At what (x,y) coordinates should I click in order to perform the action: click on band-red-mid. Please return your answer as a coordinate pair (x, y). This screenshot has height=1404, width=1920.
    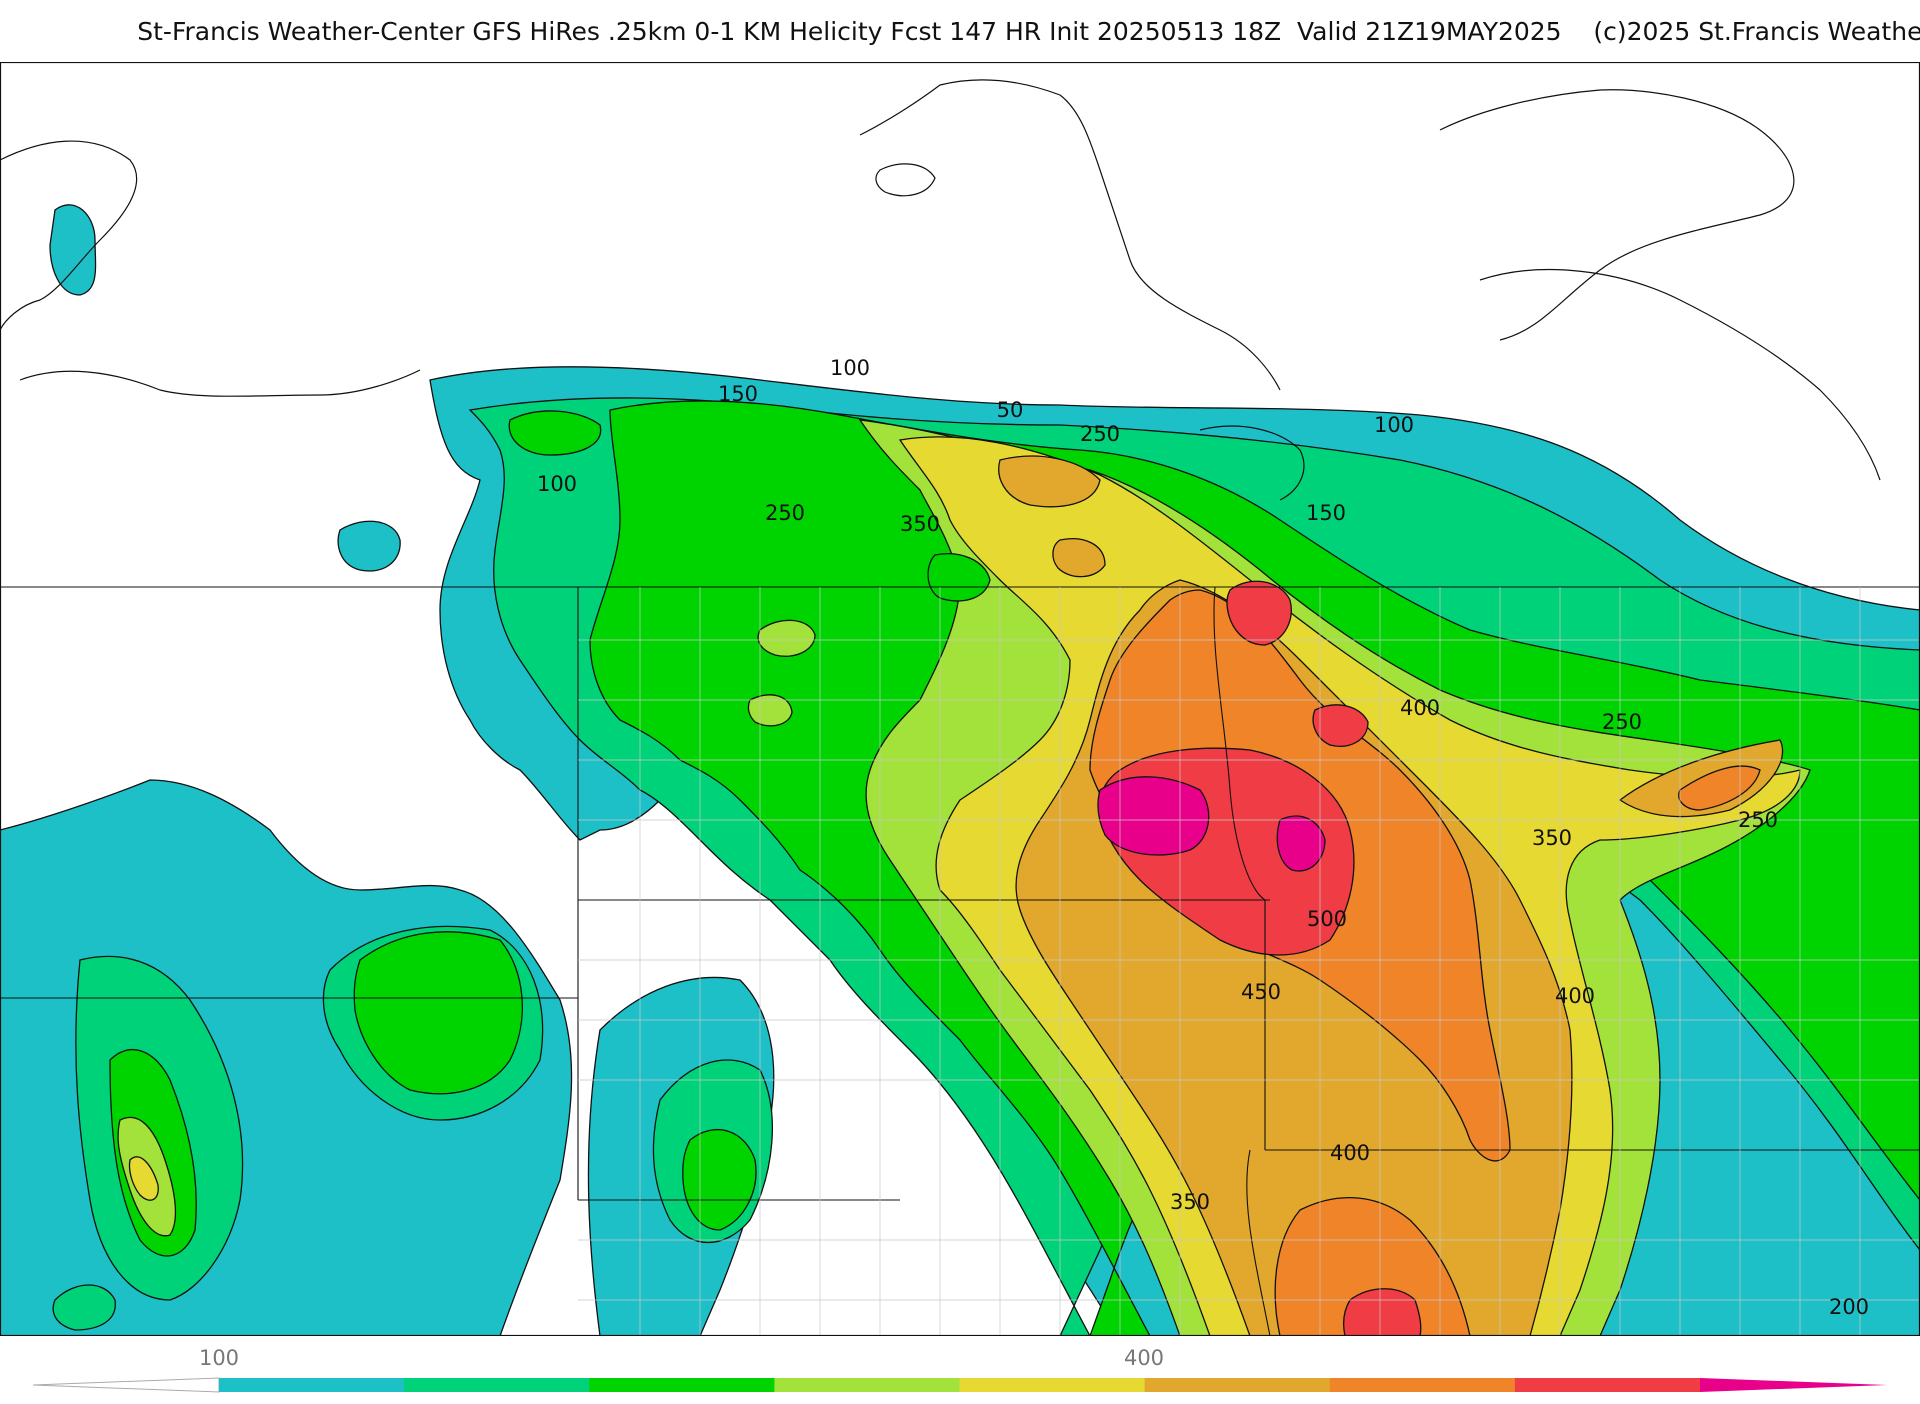
    Looking at the image, I should click on (1340, 725).